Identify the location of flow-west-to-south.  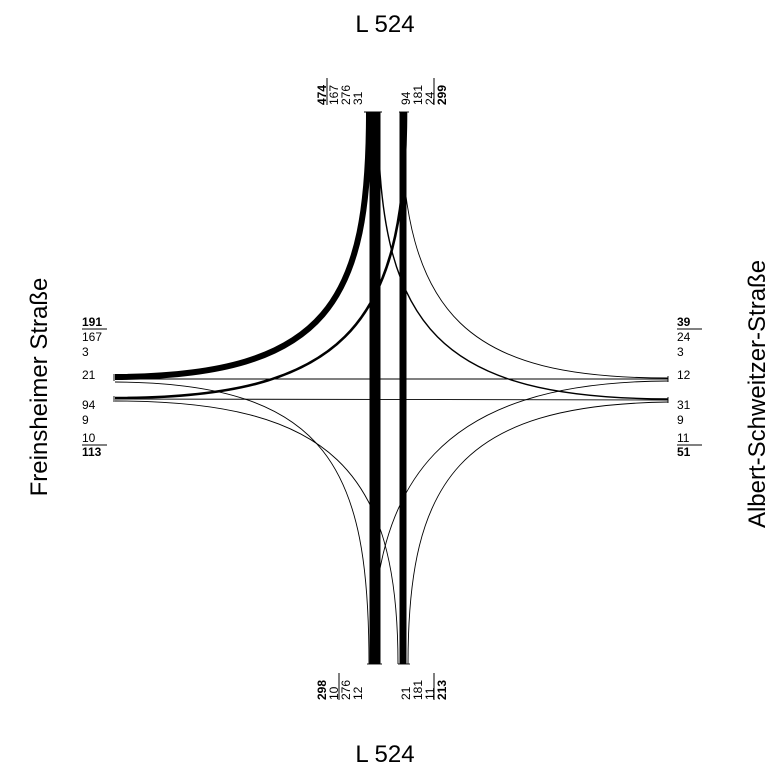
(256, 532).